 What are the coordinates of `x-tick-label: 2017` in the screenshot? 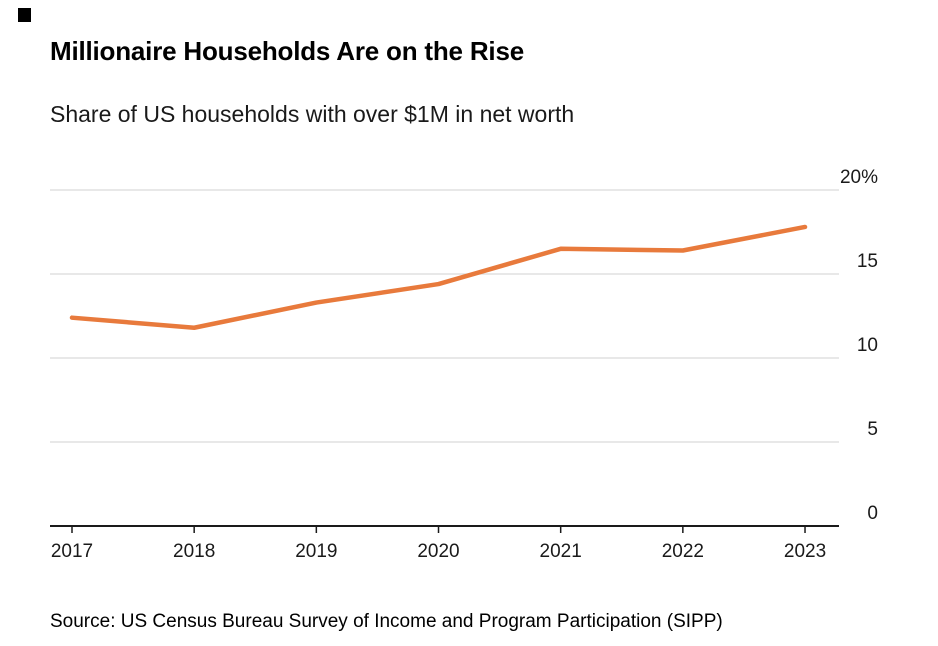 It's located at (72, 551).